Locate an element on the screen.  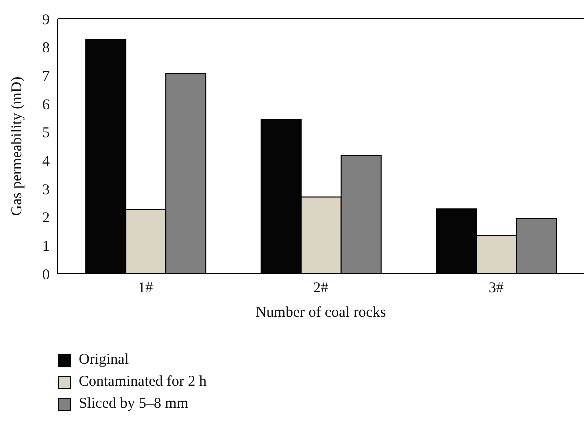
x-tick-label: 2# is located at coordinates (321, 288).